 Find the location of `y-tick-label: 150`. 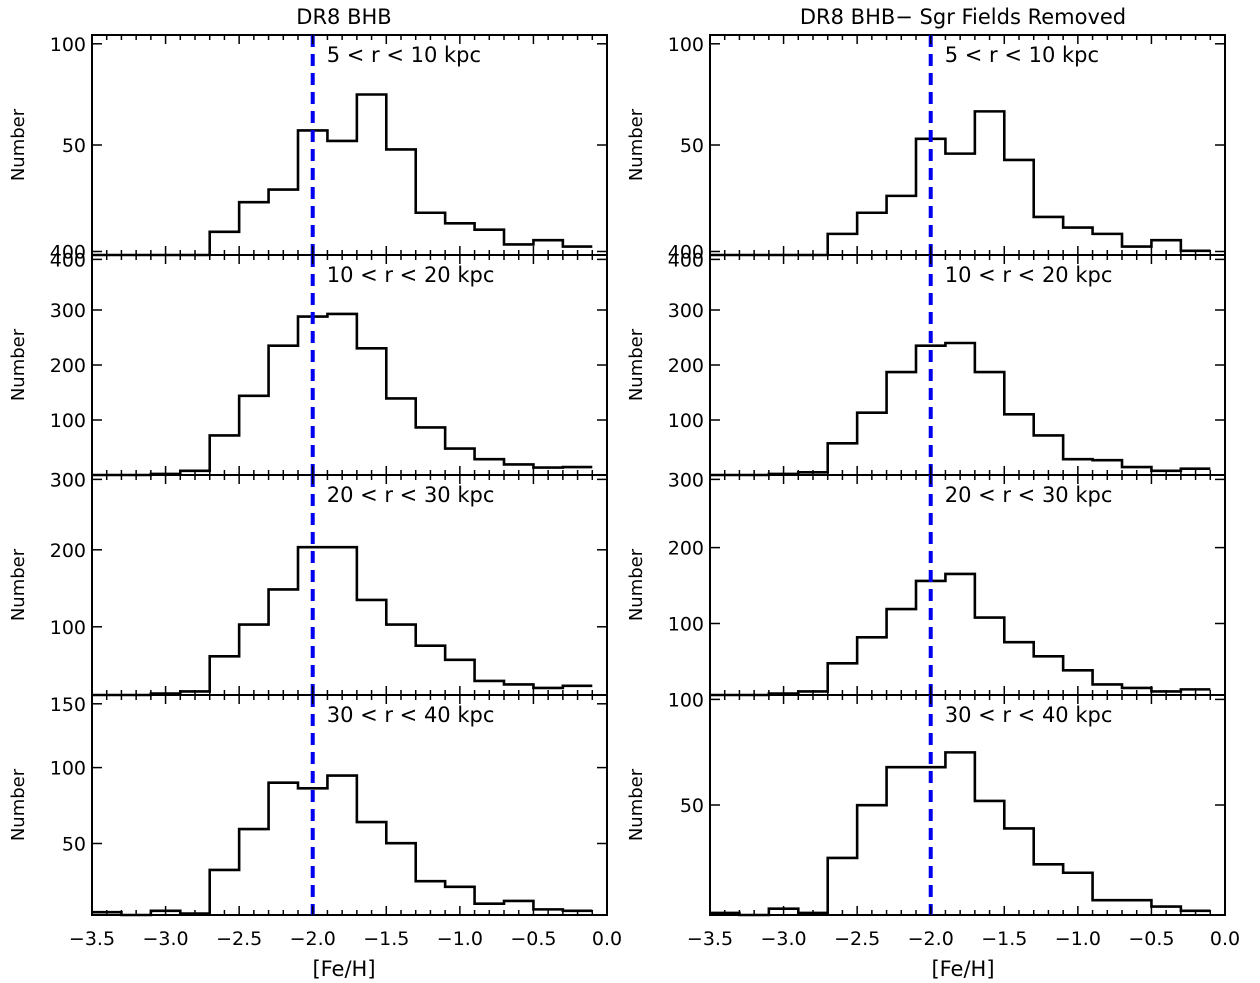

y-tick-label: 150 is located at coordinates (68, 705).